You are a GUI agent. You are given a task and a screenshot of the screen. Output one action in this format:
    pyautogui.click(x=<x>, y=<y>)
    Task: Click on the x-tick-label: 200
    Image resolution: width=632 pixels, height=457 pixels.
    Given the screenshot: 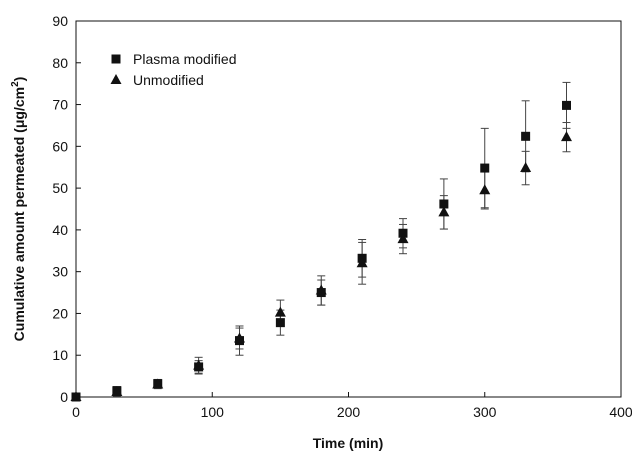 What is the action you would take?
    pyautogui.click(x=349, y=412)
    